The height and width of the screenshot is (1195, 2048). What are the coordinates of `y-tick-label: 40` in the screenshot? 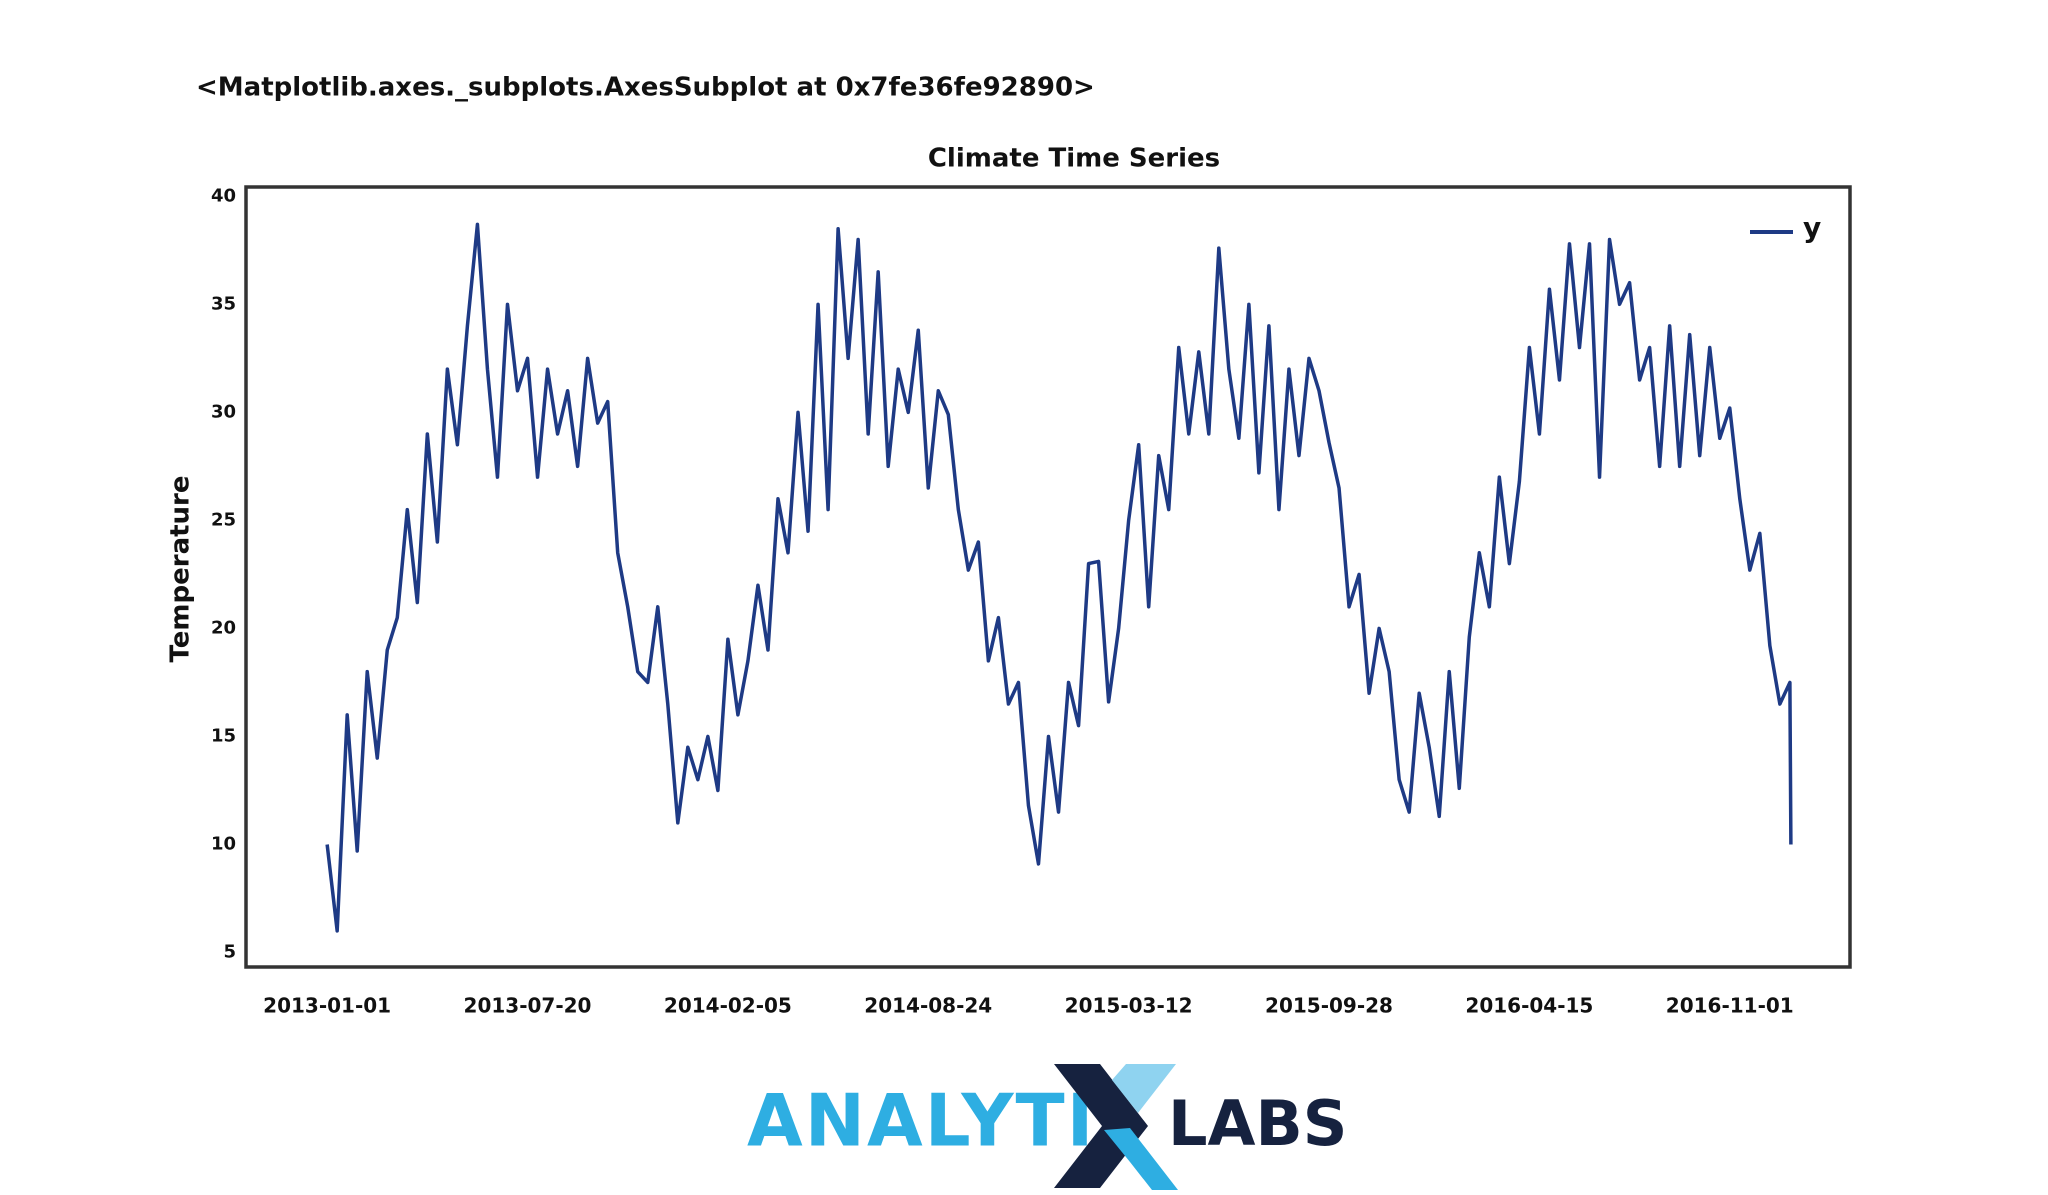 It's located at (223, 195).